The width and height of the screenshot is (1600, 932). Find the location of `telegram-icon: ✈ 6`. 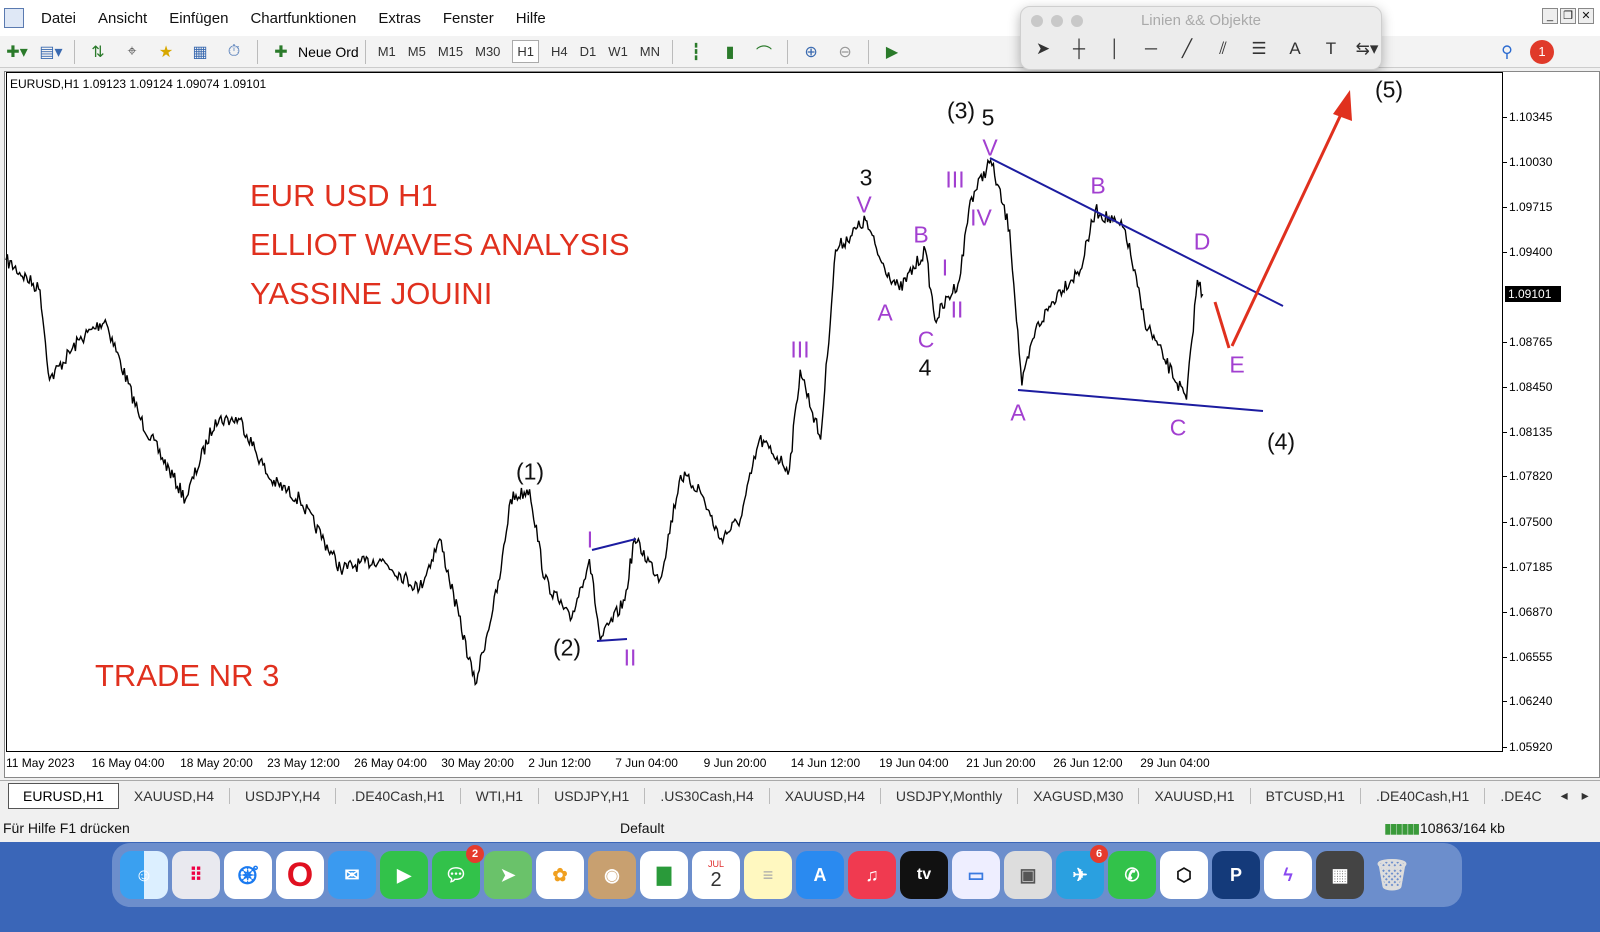

telegram-icon: ✈ 6 is located at coordinates (1082, 872).